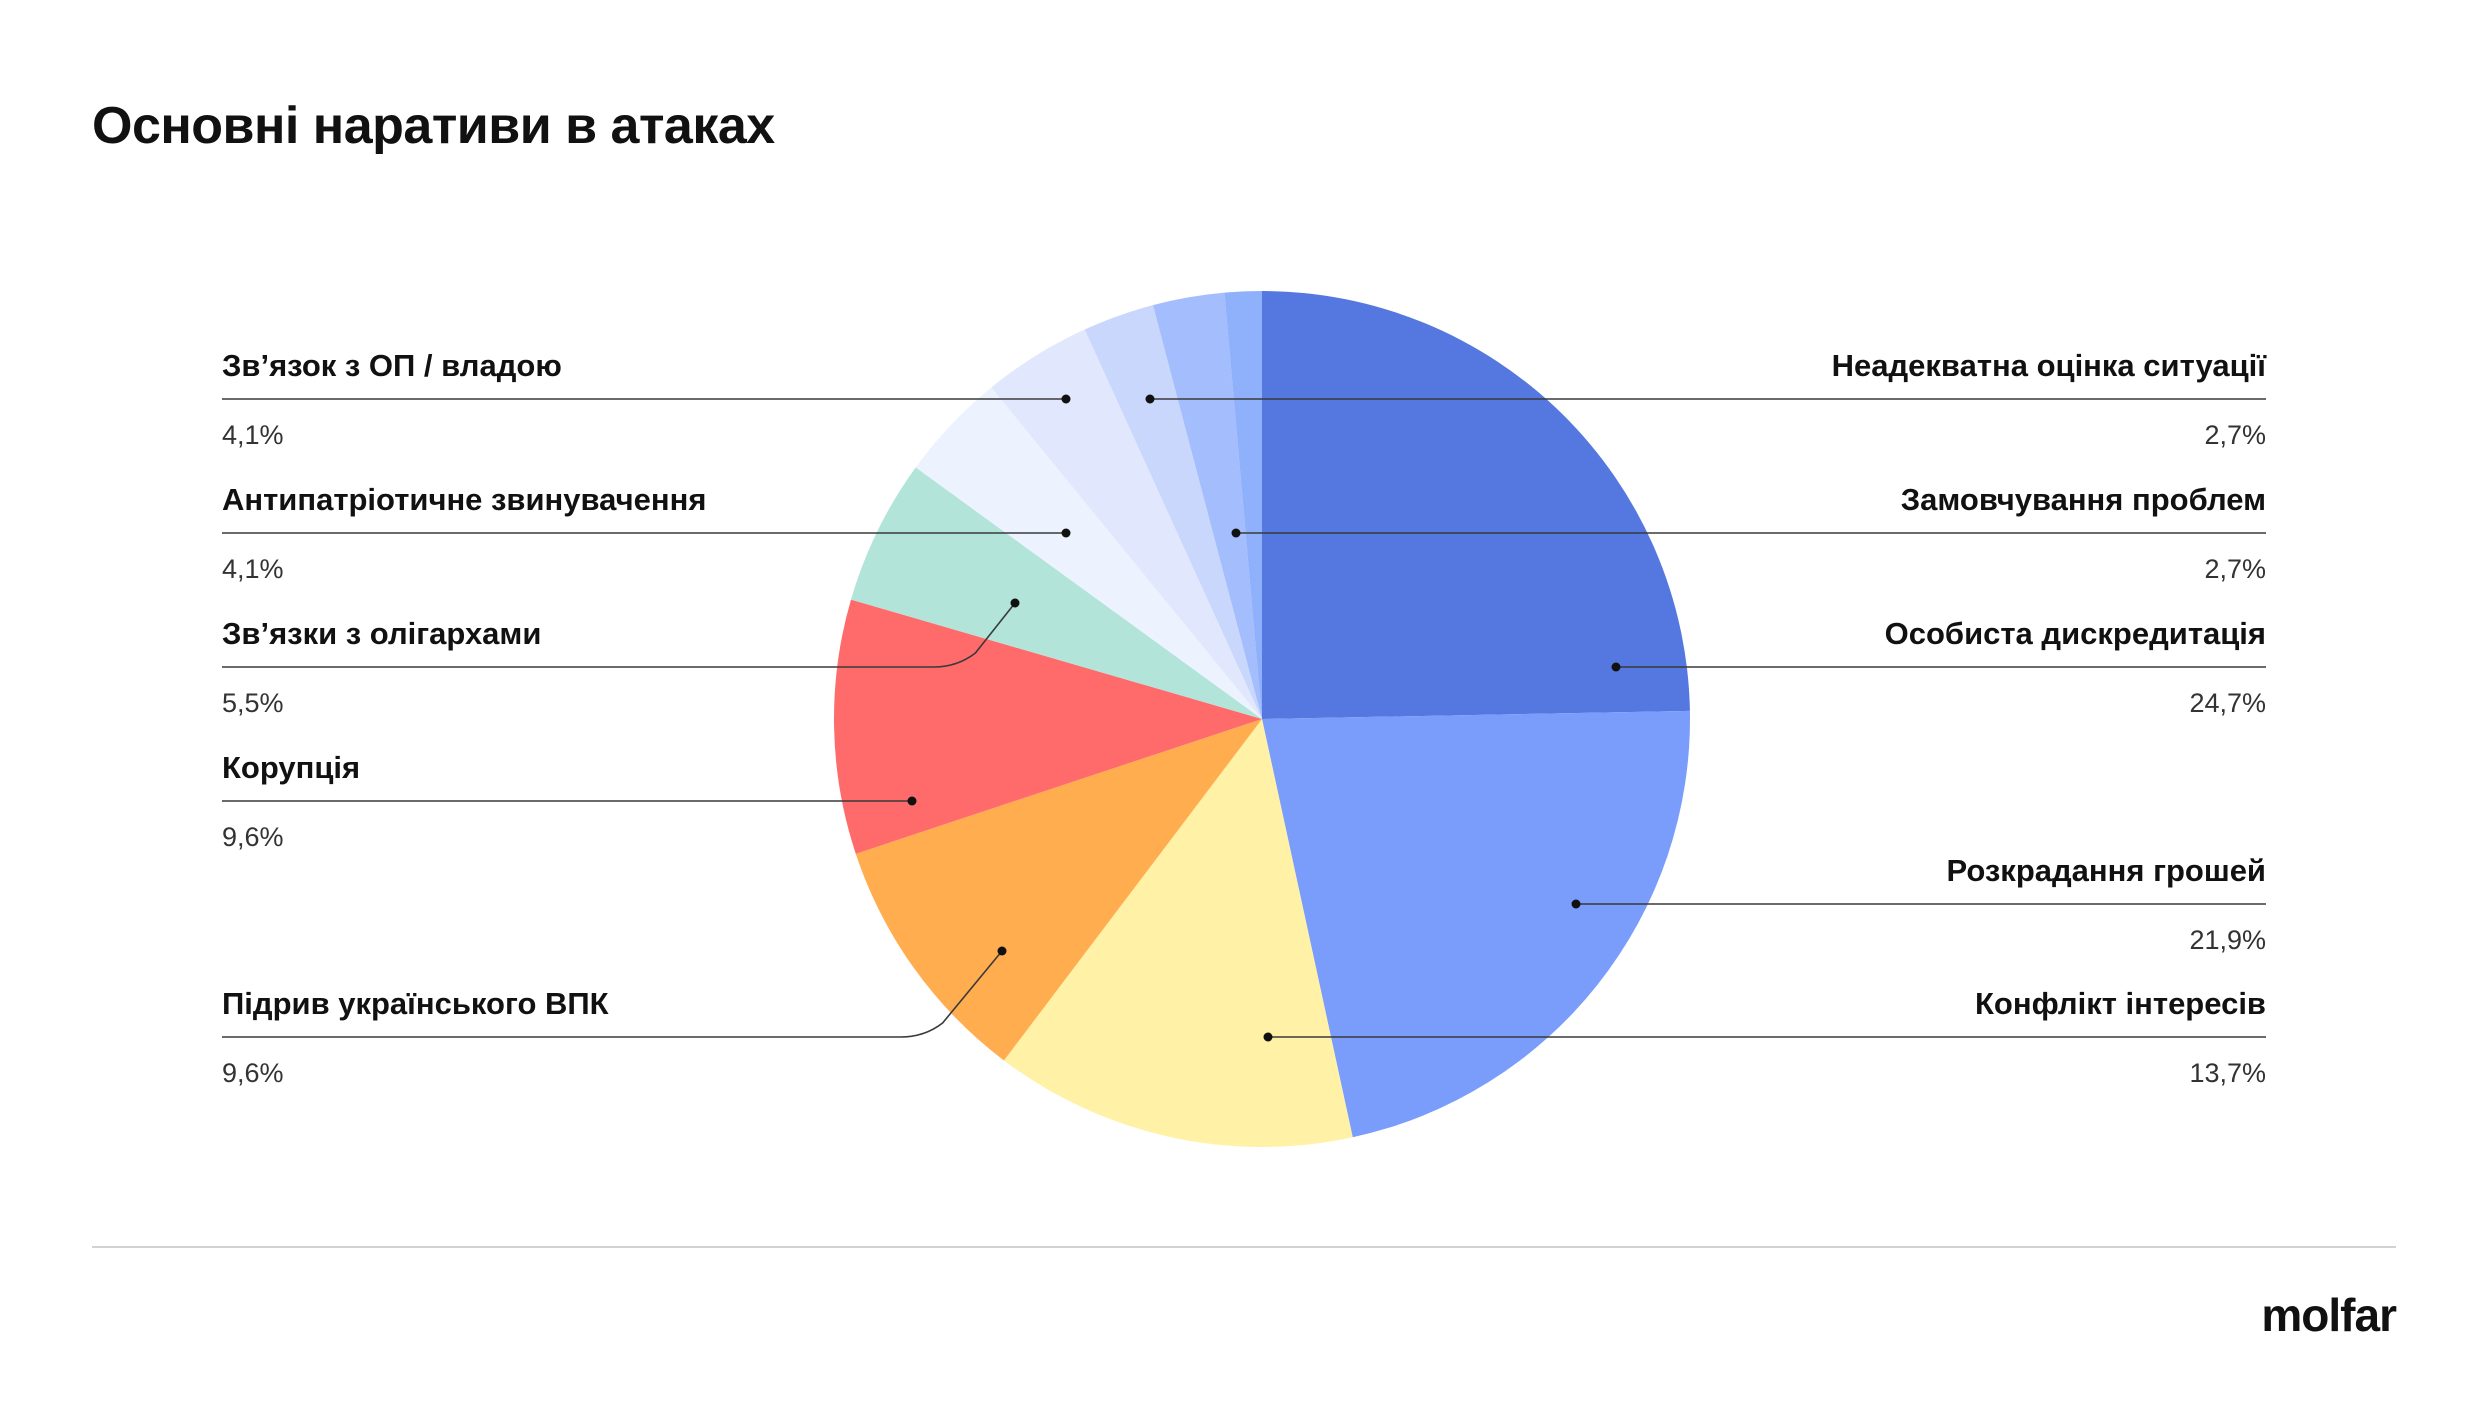 The height and width of the screenshot is (1402, 2476). What do you see at coordinates (2050, 365) in the screenshot?
I see `slice-label-8: Неадекватна оцінка ситуації` at bounding box center [2050, 365].